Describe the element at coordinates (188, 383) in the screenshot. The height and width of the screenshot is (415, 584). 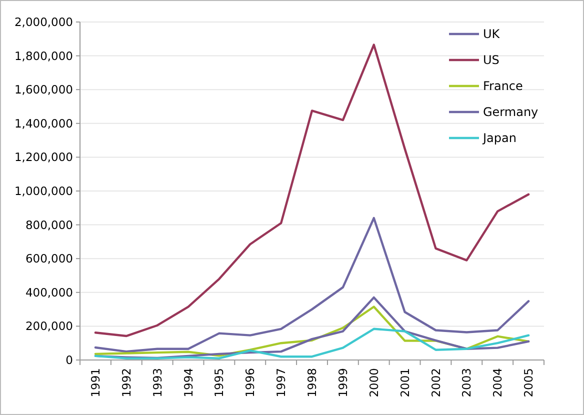
I see `x-tick-label: 1994` at that location.